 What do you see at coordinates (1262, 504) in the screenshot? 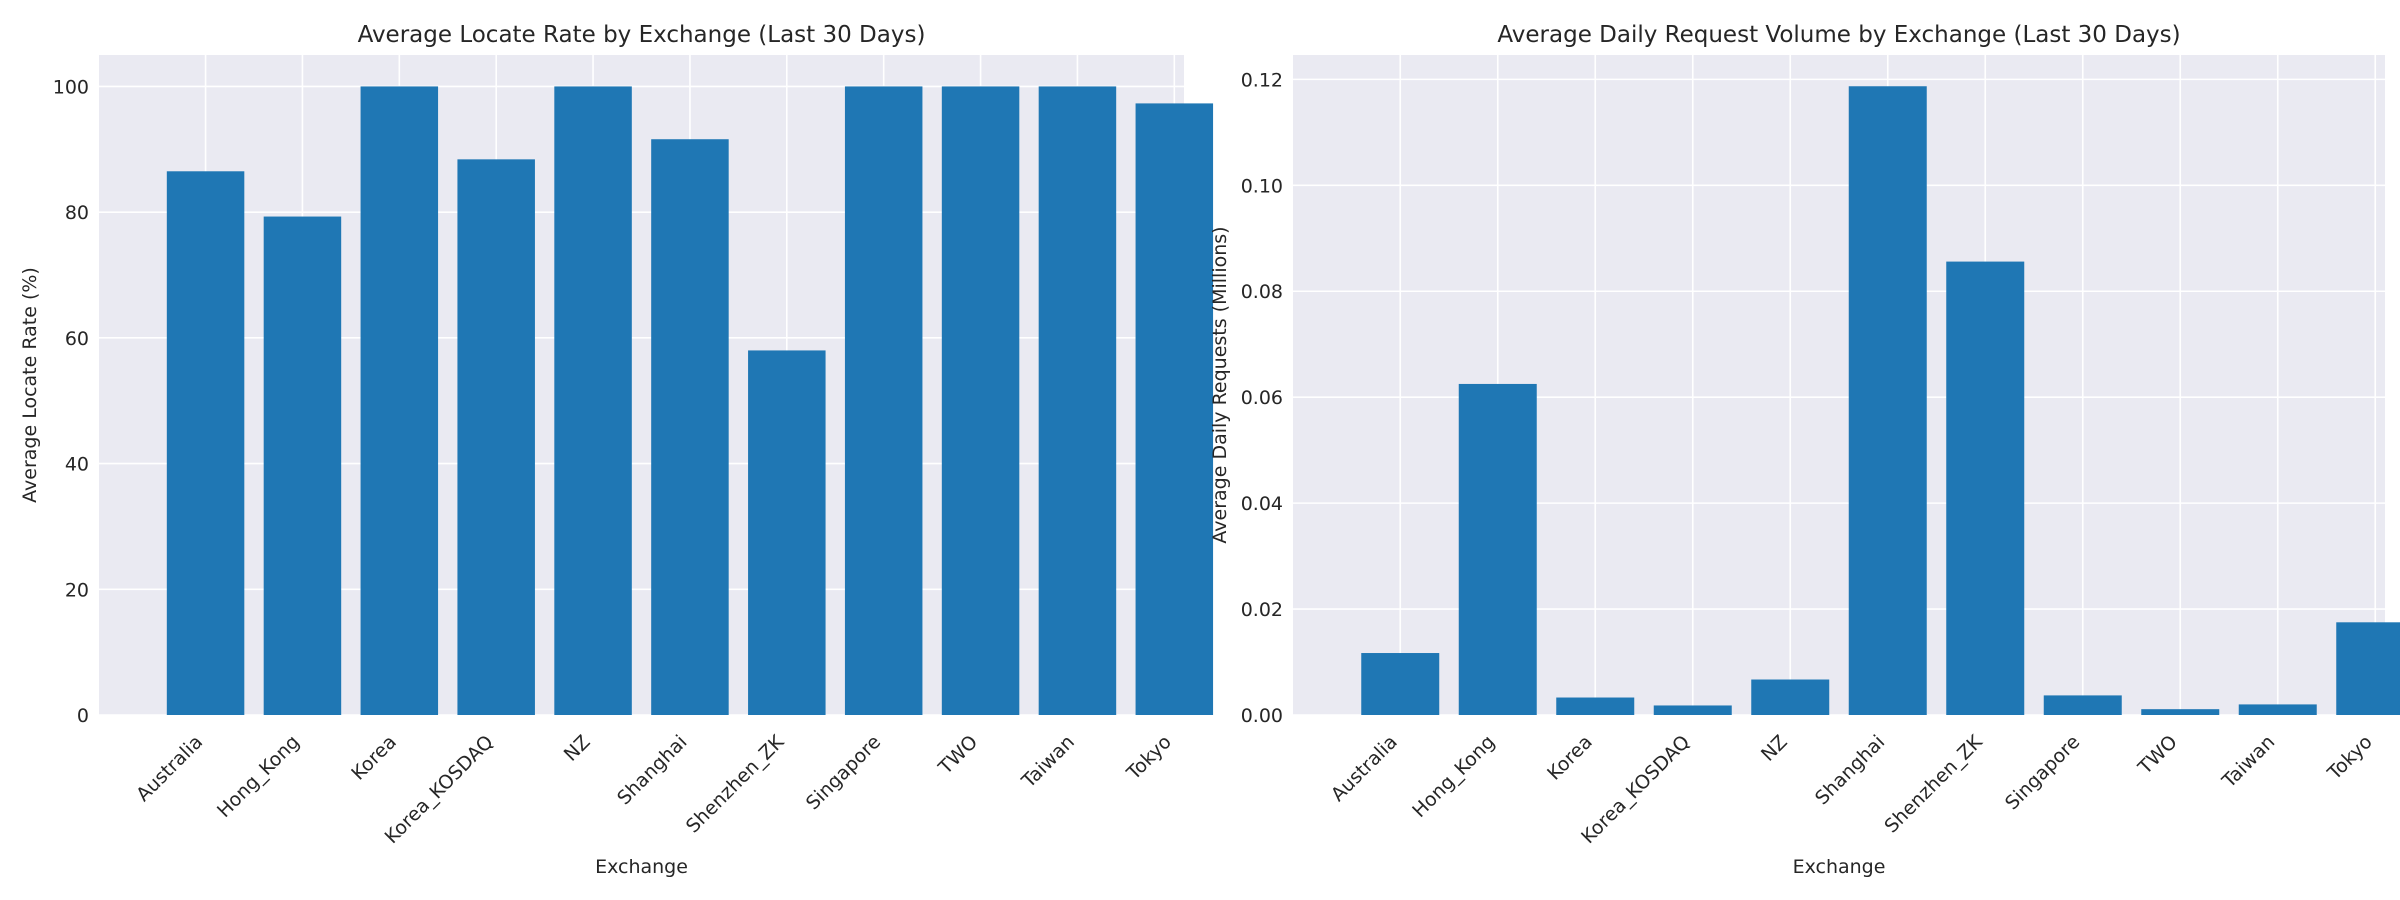
I see `y-tick-label: 0.04` at bounding box center [1262, 504].